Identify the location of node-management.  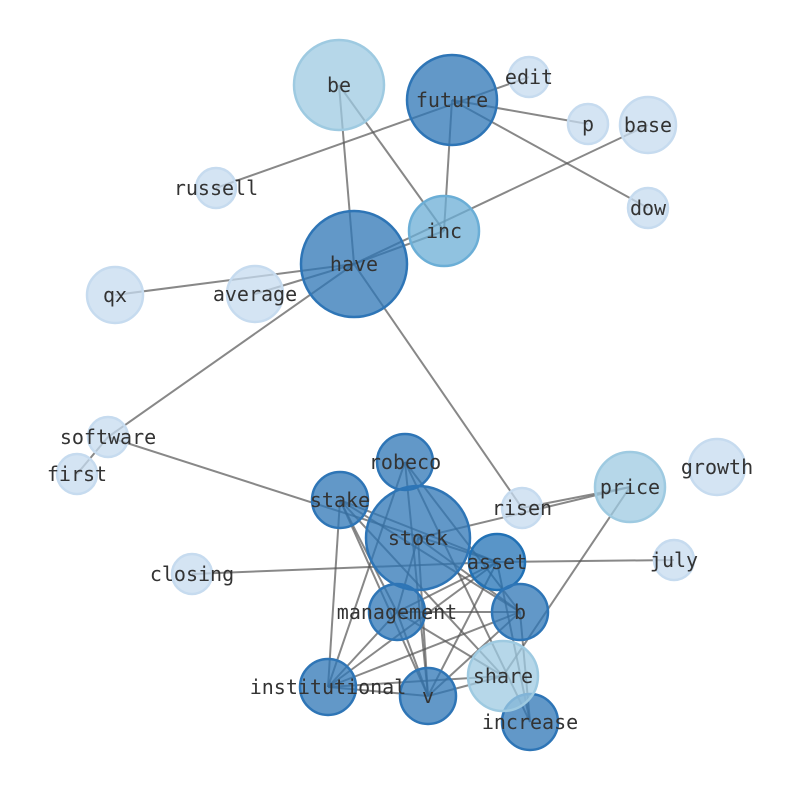
(397, 612).